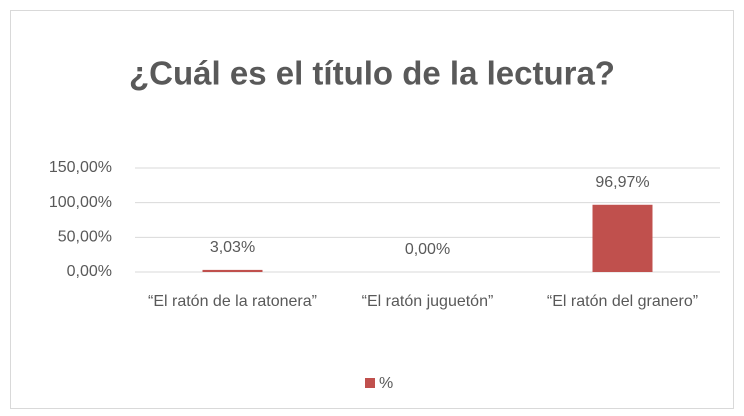 The image size is (744, 416). Describe the element at coordinates (386, 383) in the screenshot. I see `legend-label: %` at that location.